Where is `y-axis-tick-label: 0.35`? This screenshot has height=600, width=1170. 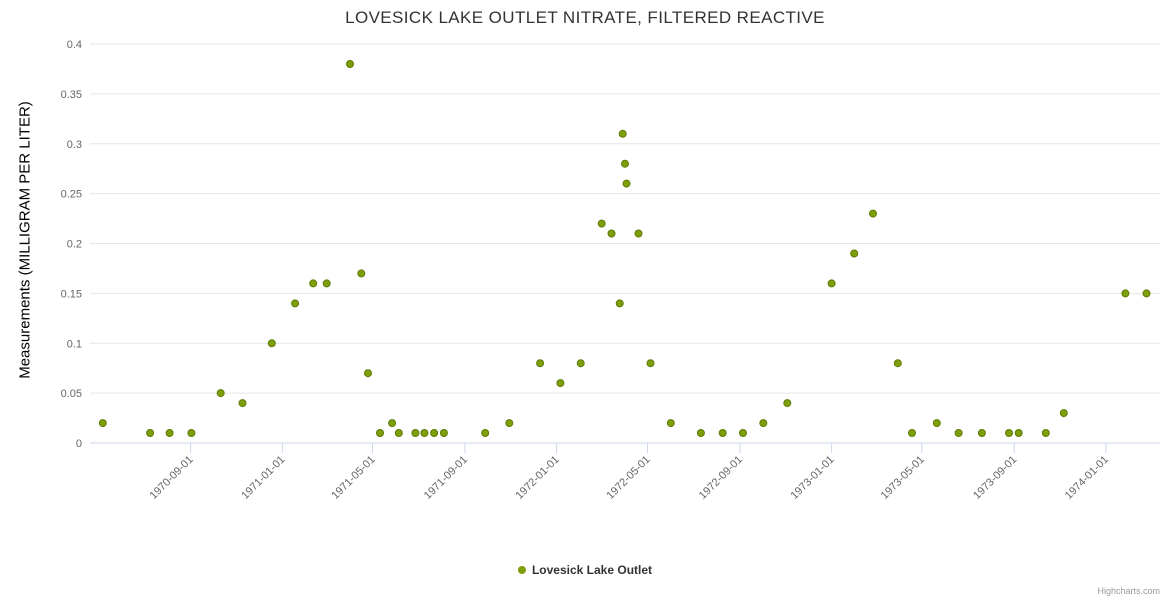 y-axis-tick-label: 0.35 is located at coordinates (71, 95).